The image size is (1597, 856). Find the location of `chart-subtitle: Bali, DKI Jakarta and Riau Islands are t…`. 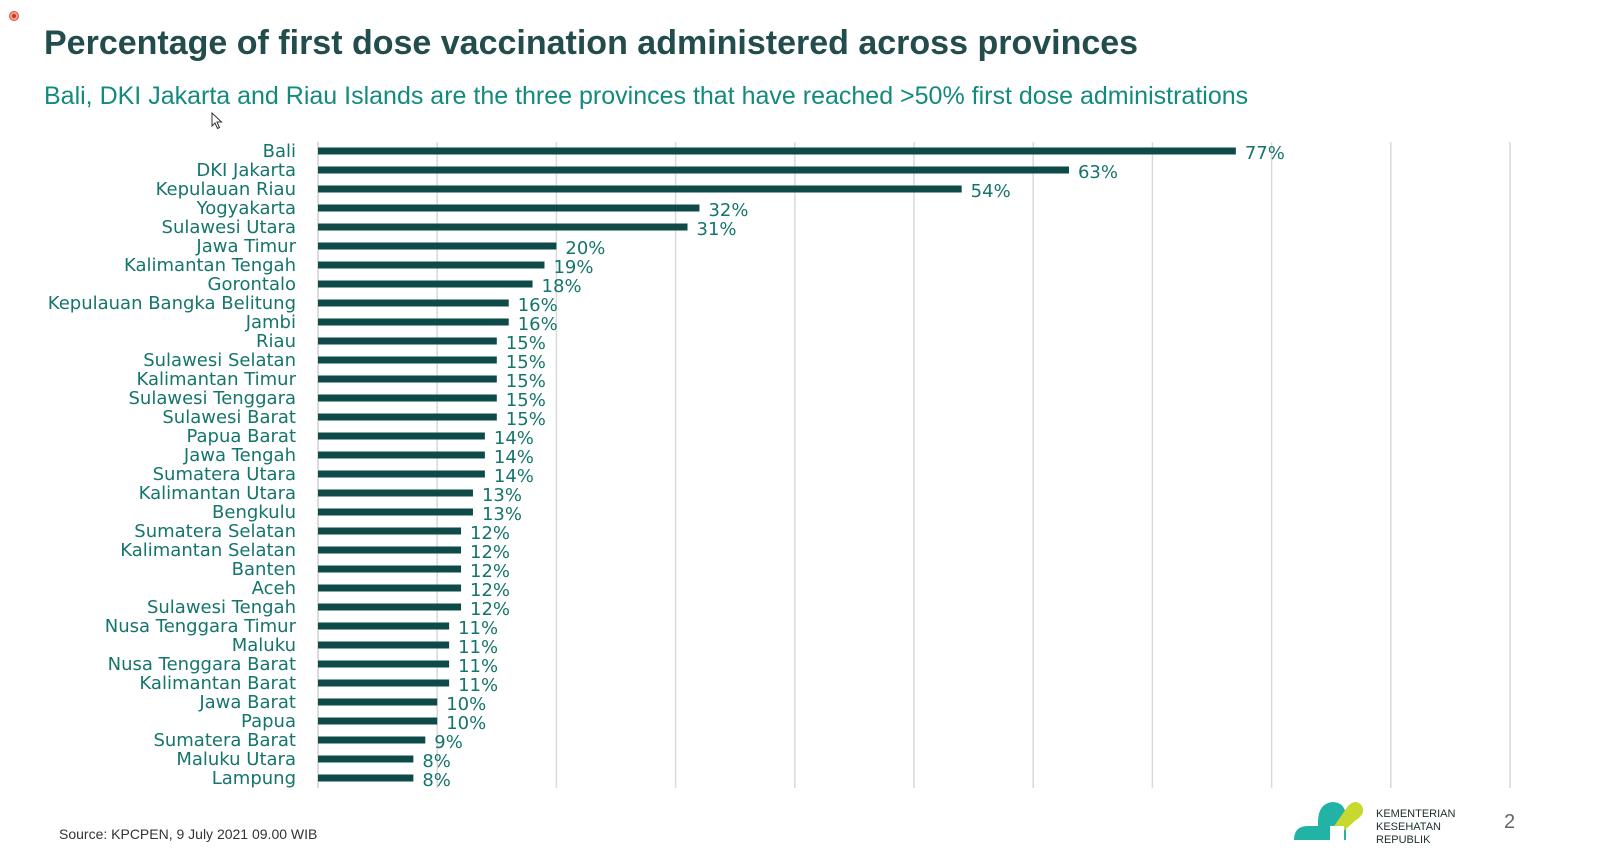

chart-subtitle: Bali, DKI Jakarta and Riau Islands are t… is located at coordinates (646, 96).